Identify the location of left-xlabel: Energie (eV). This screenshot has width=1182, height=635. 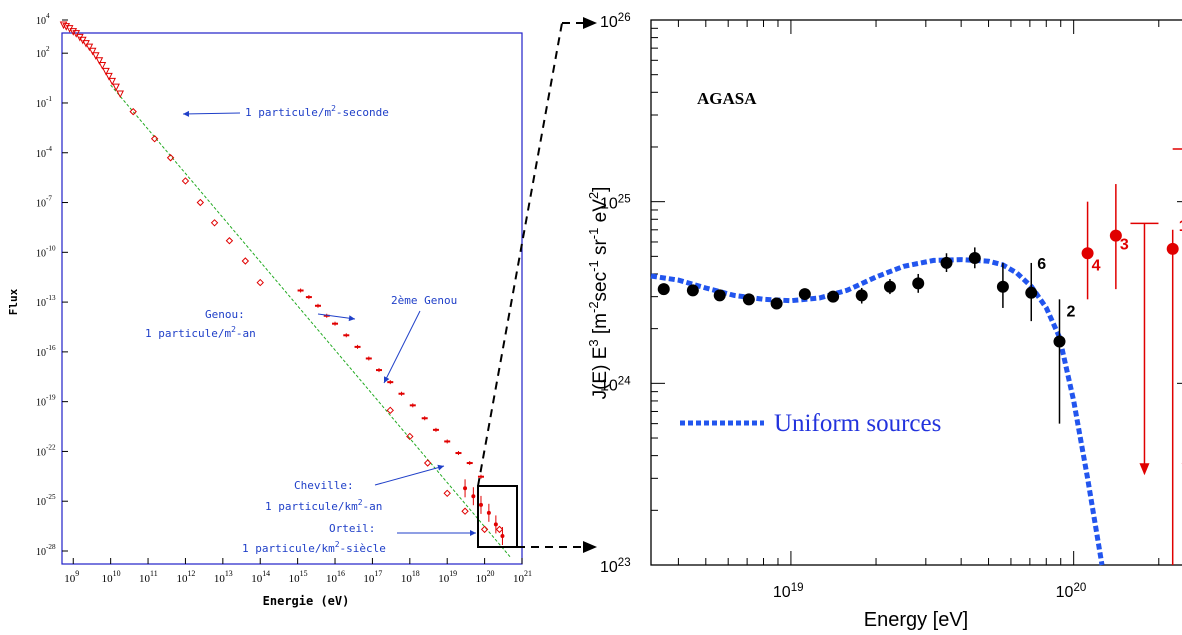
(306, 601).